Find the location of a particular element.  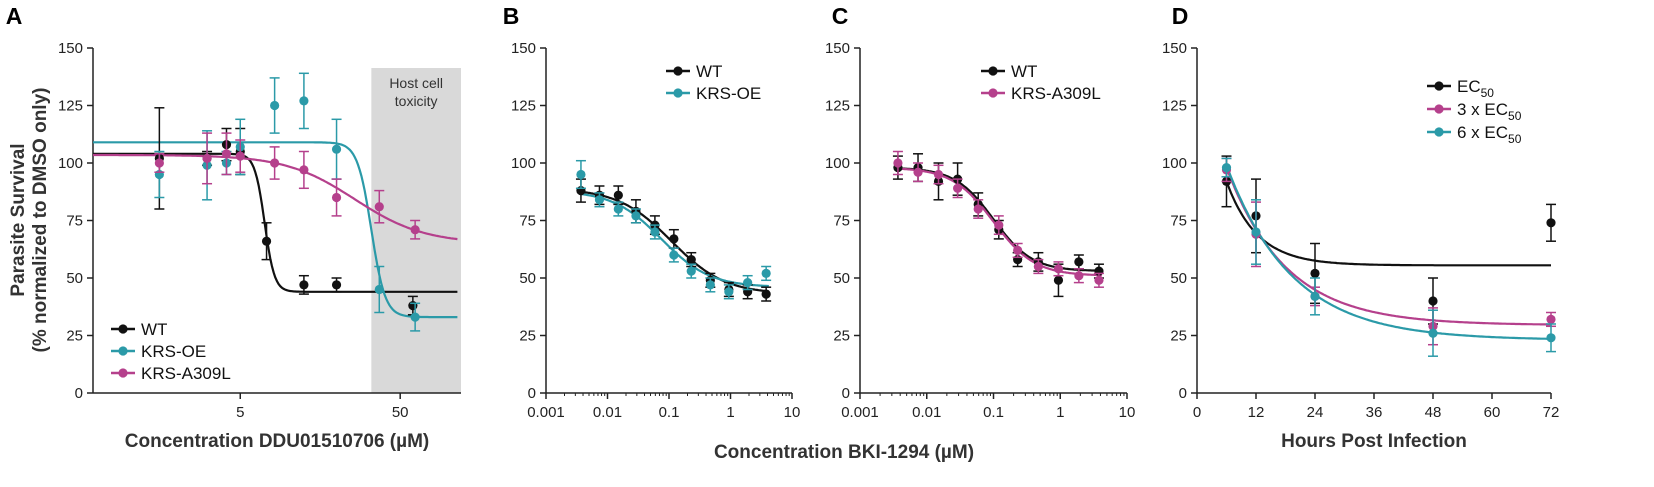

y-axis-title-line1: Parasite Survival is located at coordinates (18, 219).